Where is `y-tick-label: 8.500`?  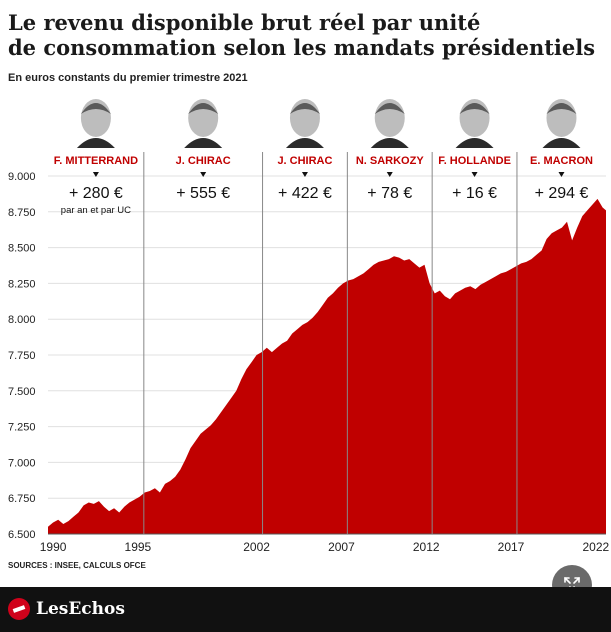 y-tick-label: 8.500 is located at coordinates (22, 249).